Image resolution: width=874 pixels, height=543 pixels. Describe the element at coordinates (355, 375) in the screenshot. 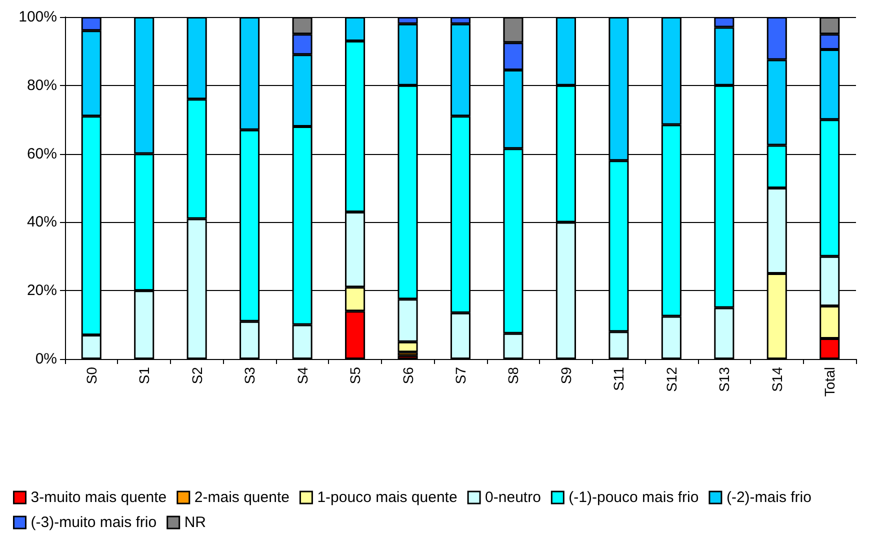

I see `x-tick-label: S5` at that location.